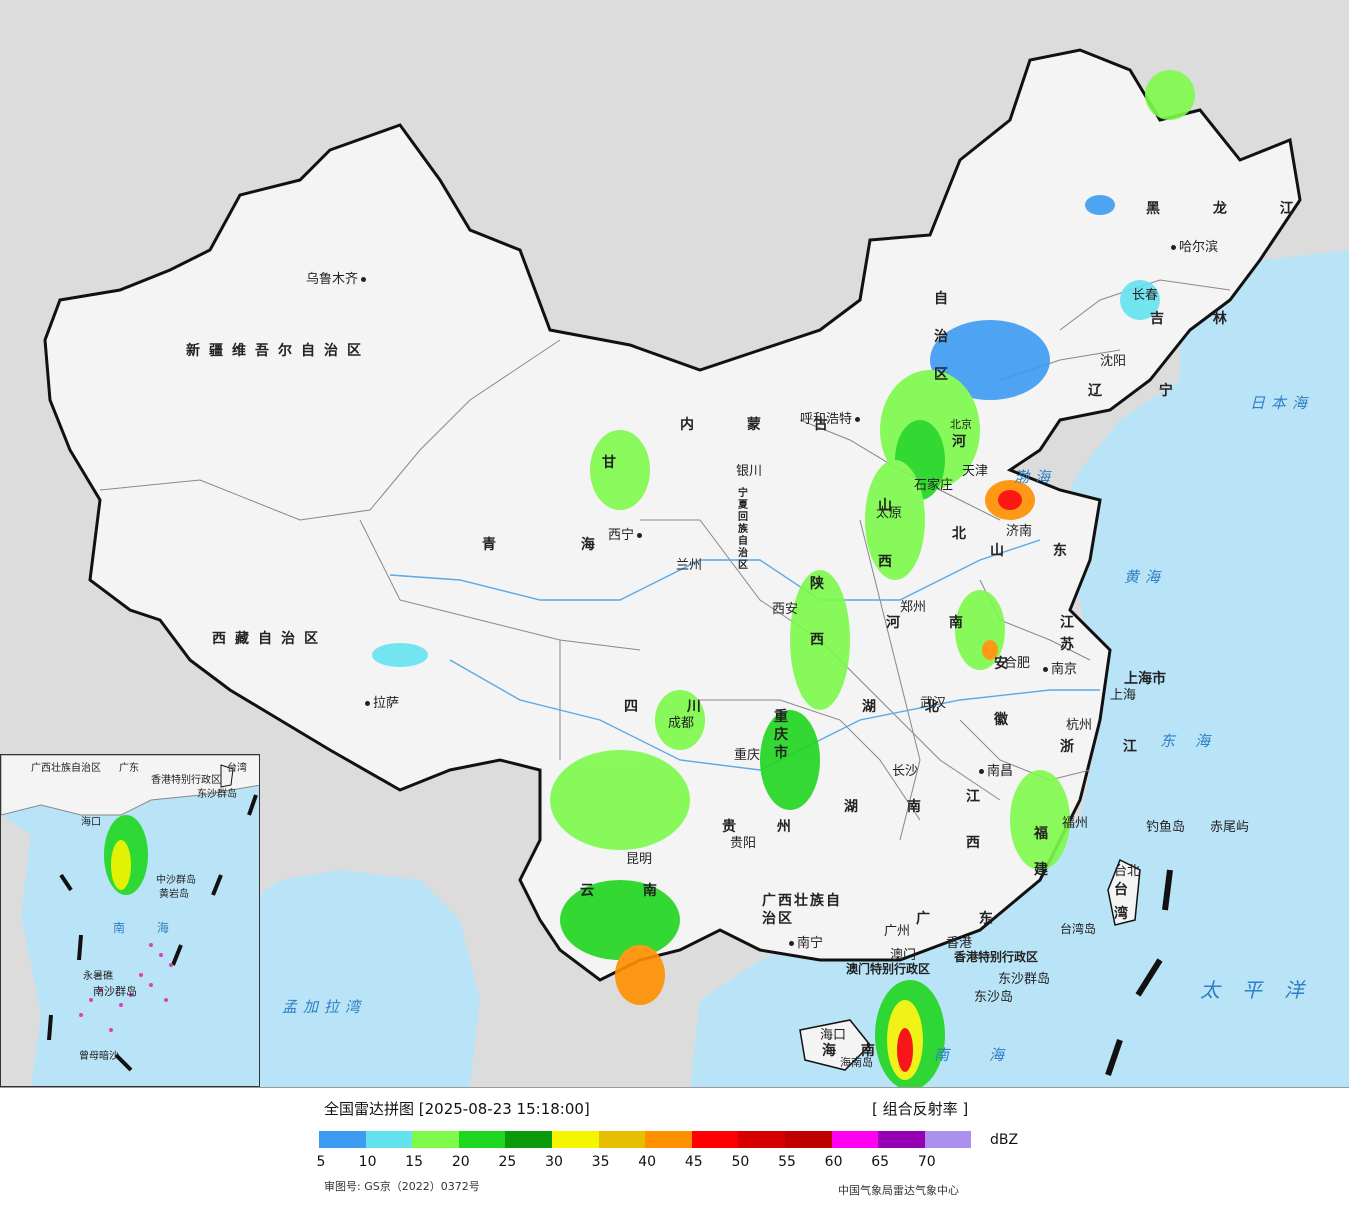  Describe the element at coordinates (115, 991) in the screenshot. I see `inset-label-nansha: 南沙群岛` at that location.